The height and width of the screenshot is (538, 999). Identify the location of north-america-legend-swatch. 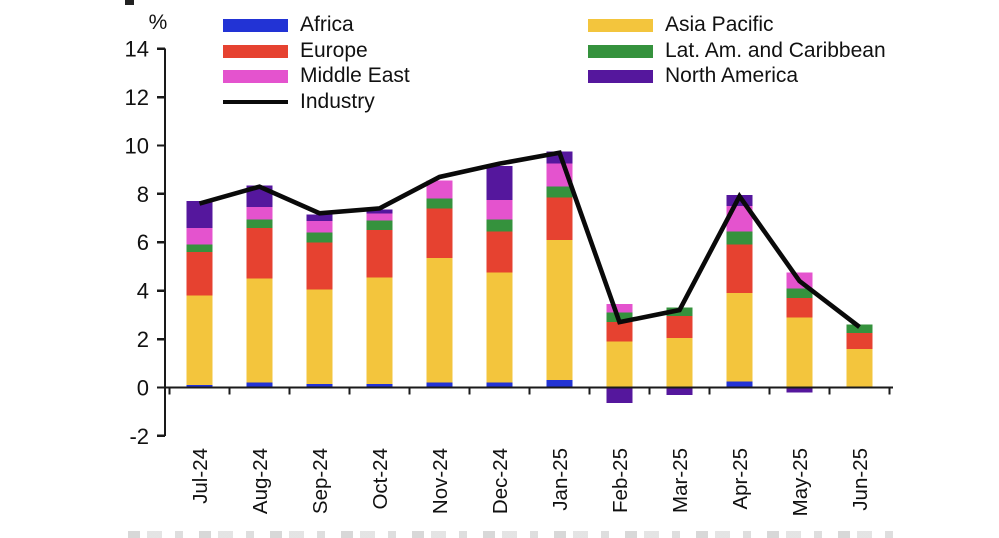
(620, 76).